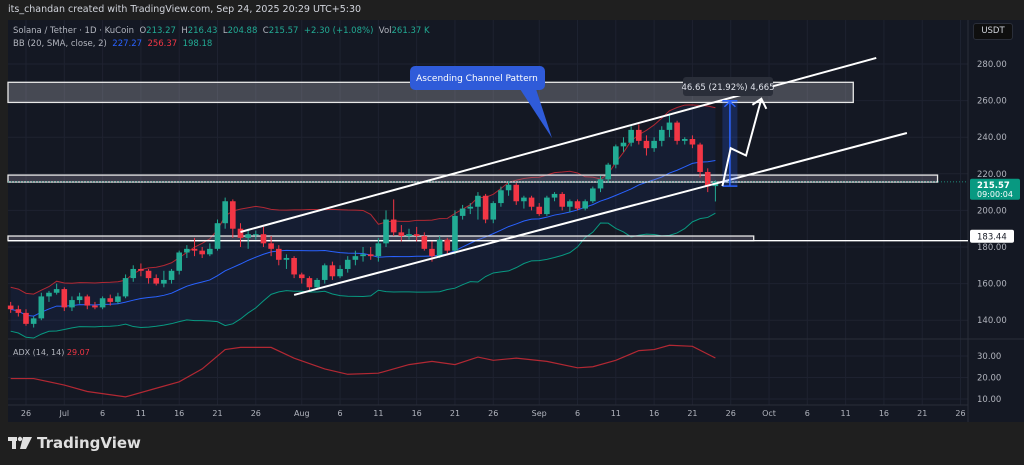 The image size is (1024, 465). I want to click on vol-label: Vol, so click(385, 31).